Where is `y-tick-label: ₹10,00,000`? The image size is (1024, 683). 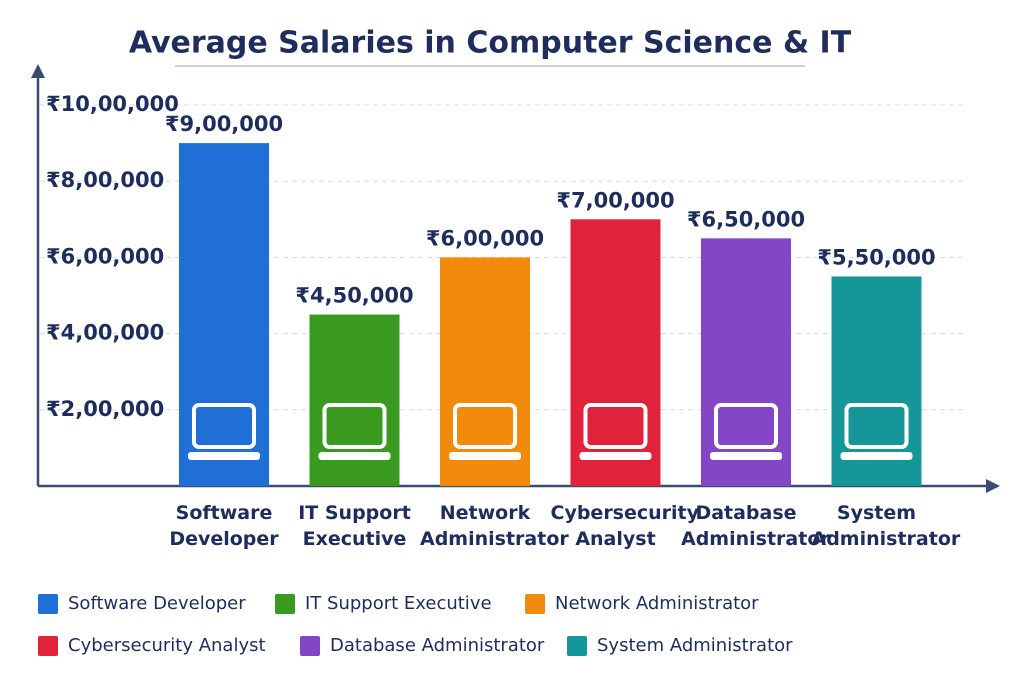
y-tick-label: ₹10,00,000 is located at coordinates (112, 104).